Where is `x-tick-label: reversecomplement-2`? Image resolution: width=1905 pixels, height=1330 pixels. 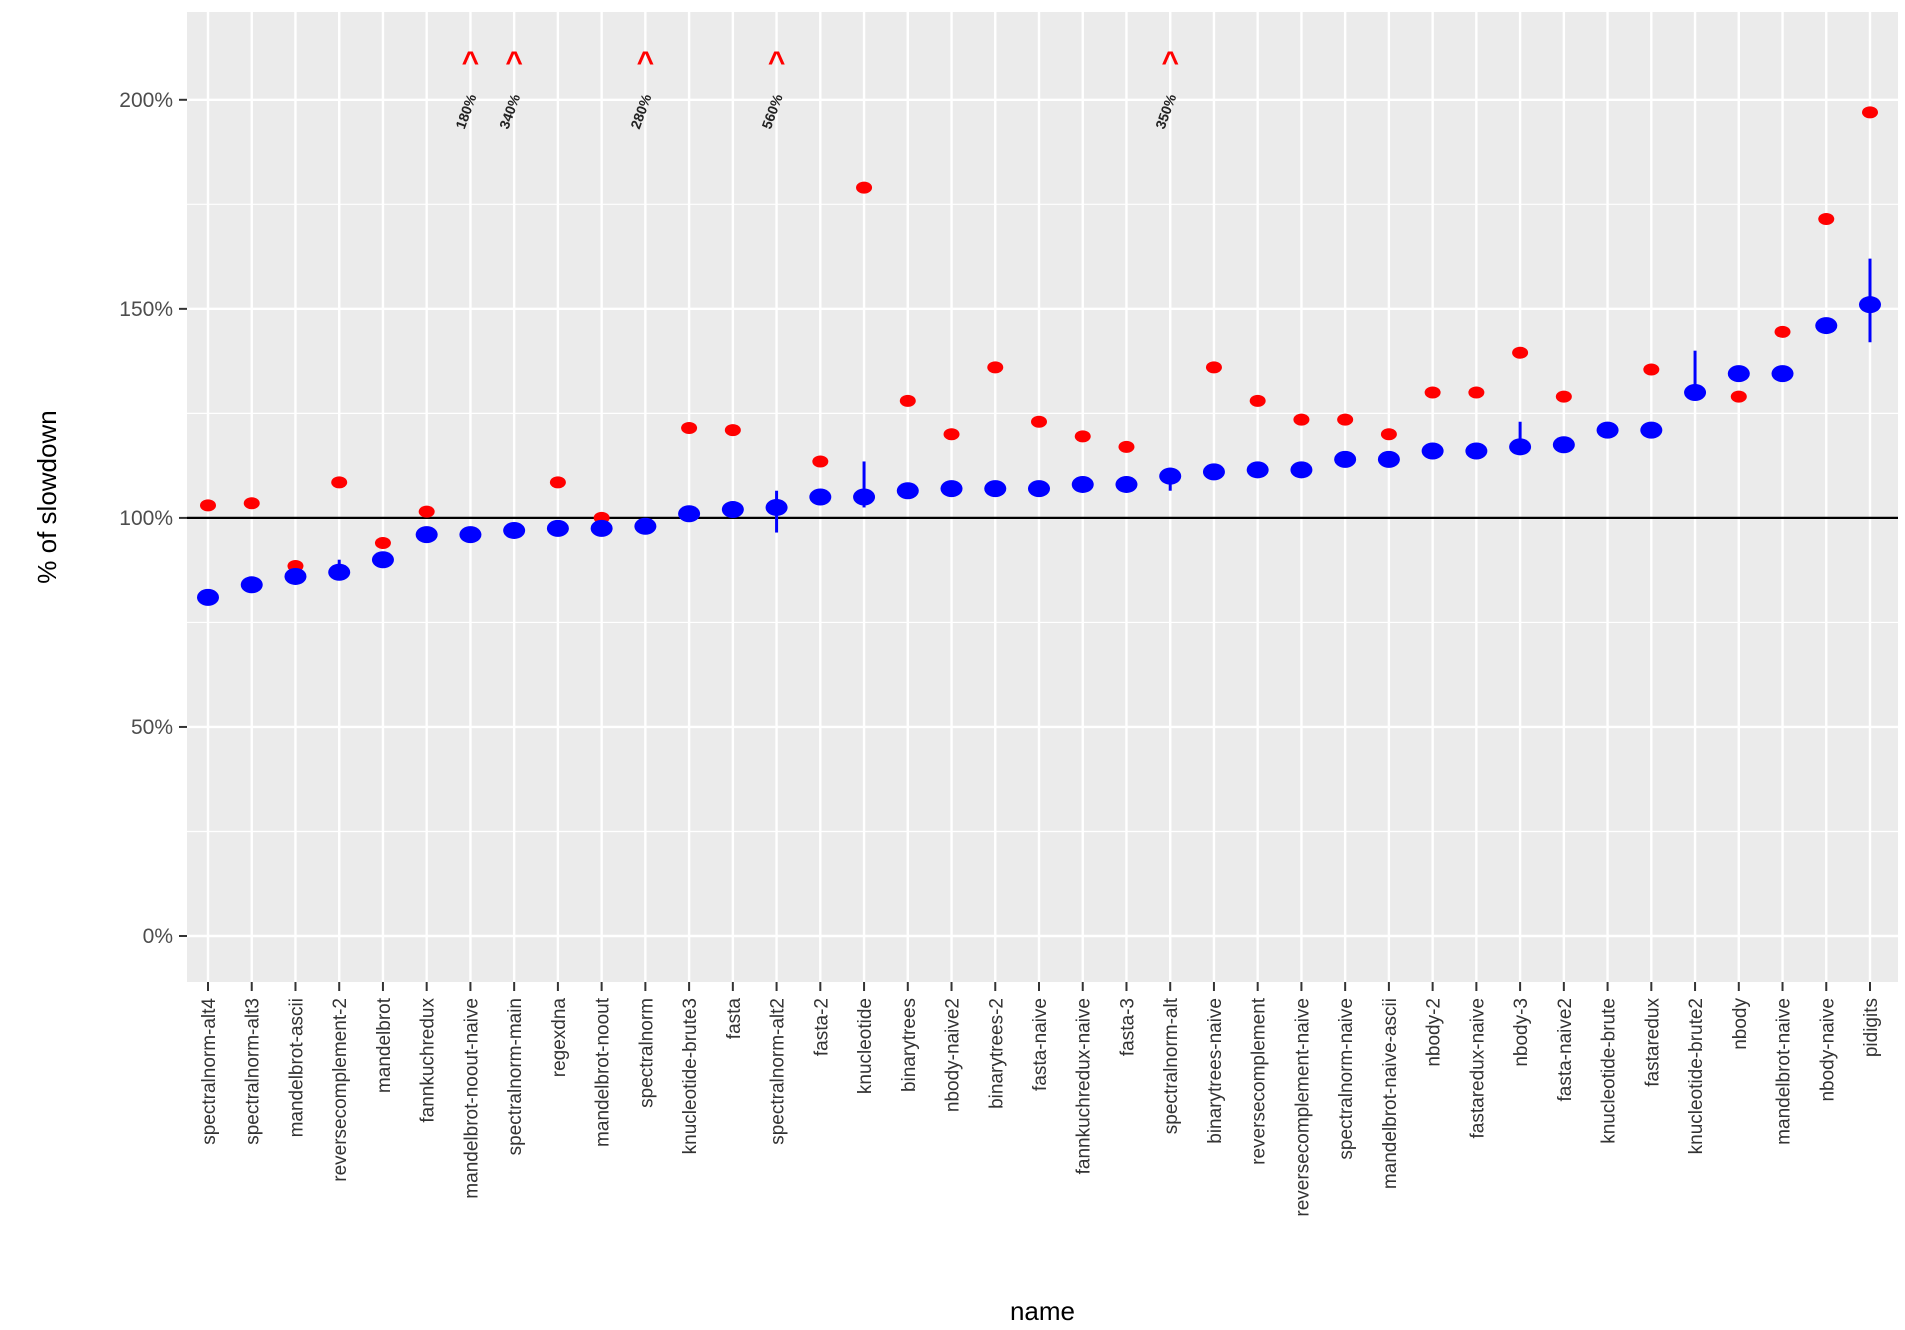 x-tick-label: reversecomplement-2 is located at coordinates (340, 1090).